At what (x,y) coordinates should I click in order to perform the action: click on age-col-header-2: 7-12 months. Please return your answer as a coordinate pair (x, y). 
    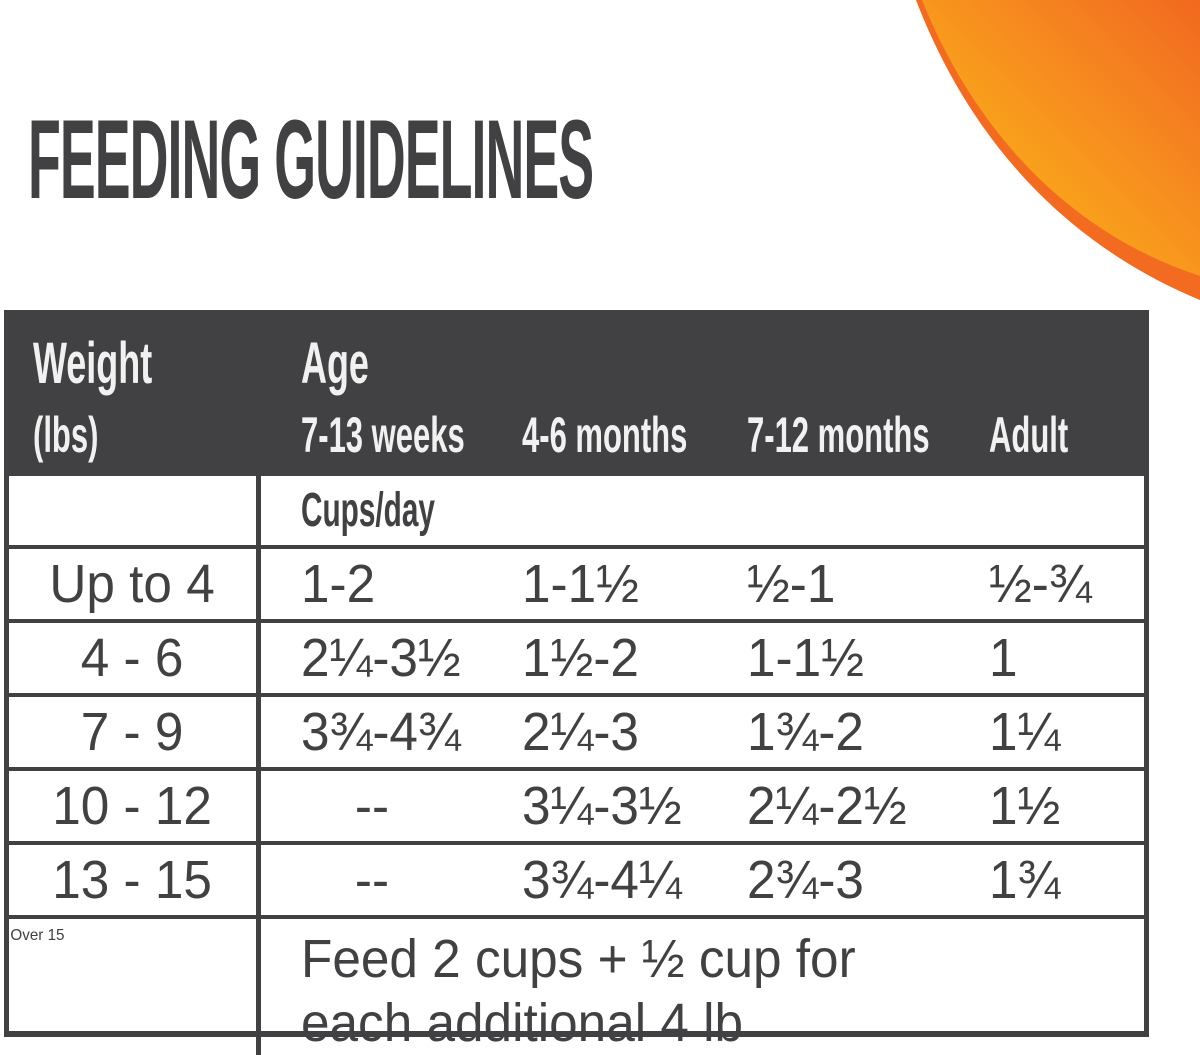
    Looking at the image, I should click on (828, 435).